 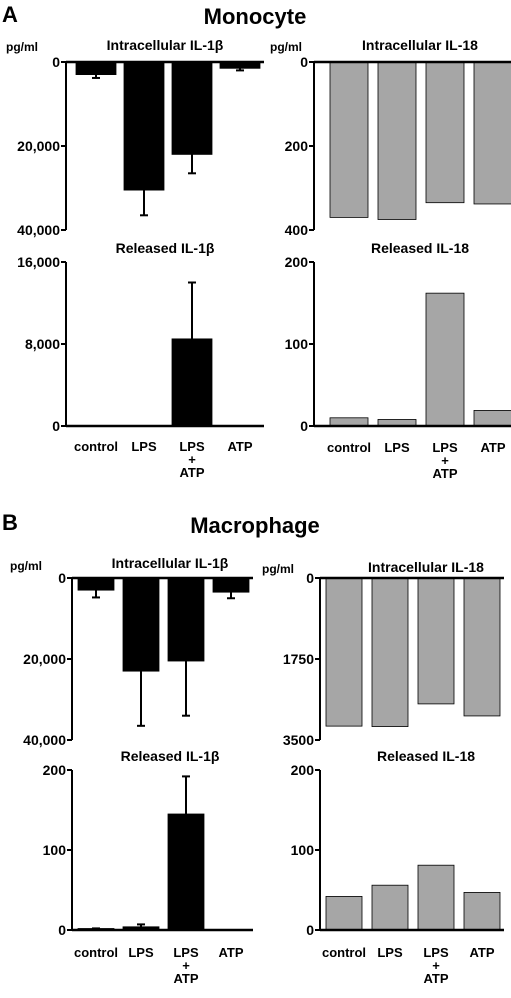 What do you see at coordinates (42, 344) in the screenshot?
I see `y-tick-label: 8,000` at bounding box center [42, 344].